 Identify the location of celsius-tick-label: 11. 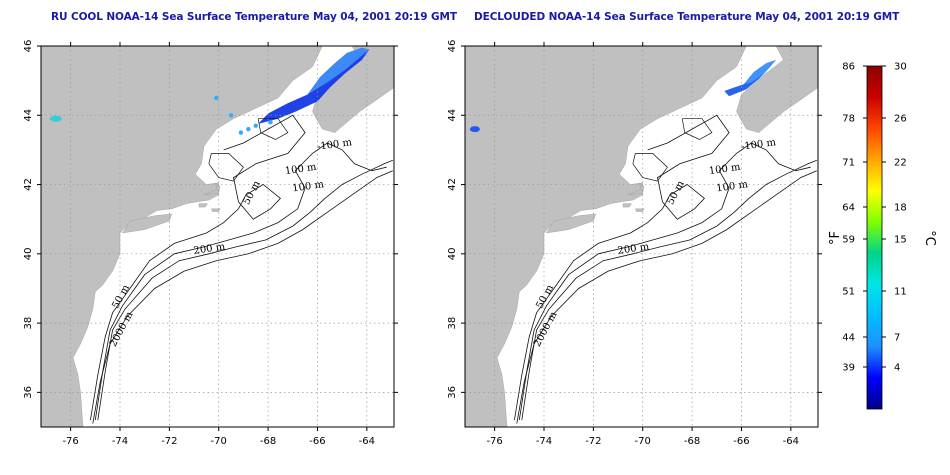
(900, 292).